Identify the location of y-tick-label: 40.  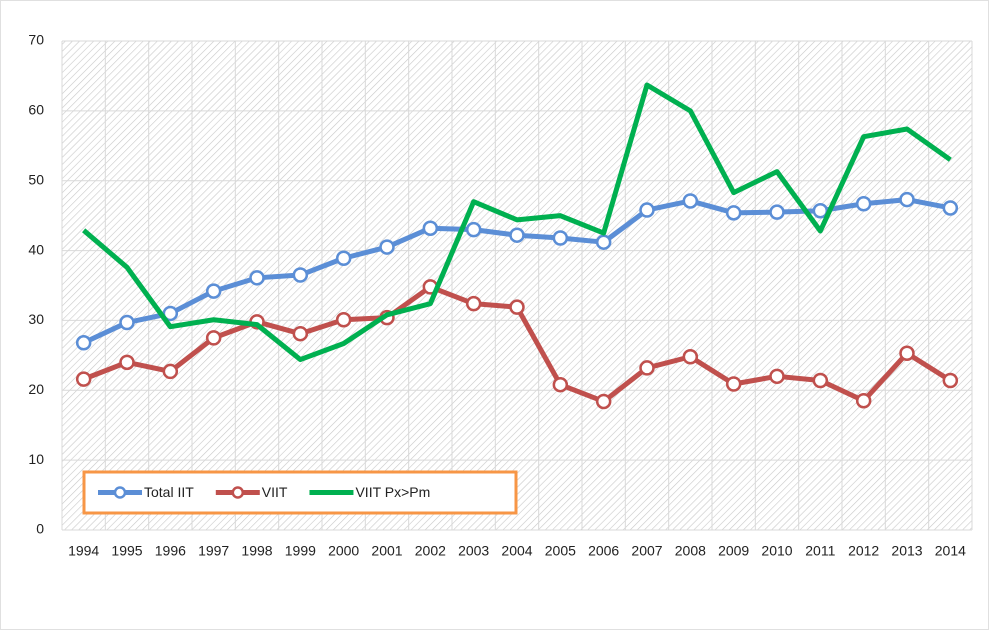
(36, 249).